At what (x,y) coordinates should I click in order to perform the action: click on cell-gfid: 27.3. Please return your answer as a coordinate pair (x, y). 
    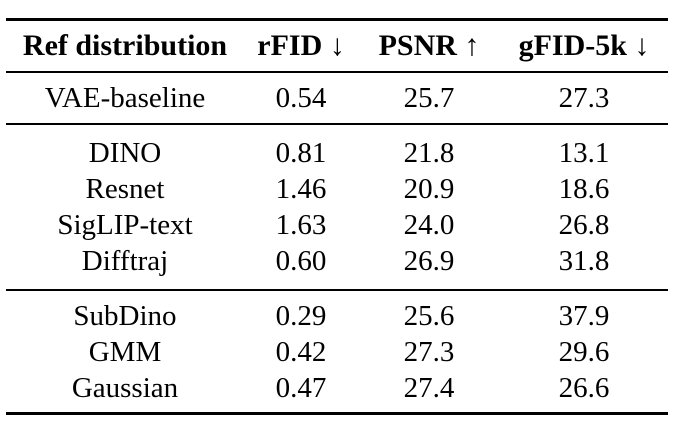
    Looking at the image, I should click on (584, 97).